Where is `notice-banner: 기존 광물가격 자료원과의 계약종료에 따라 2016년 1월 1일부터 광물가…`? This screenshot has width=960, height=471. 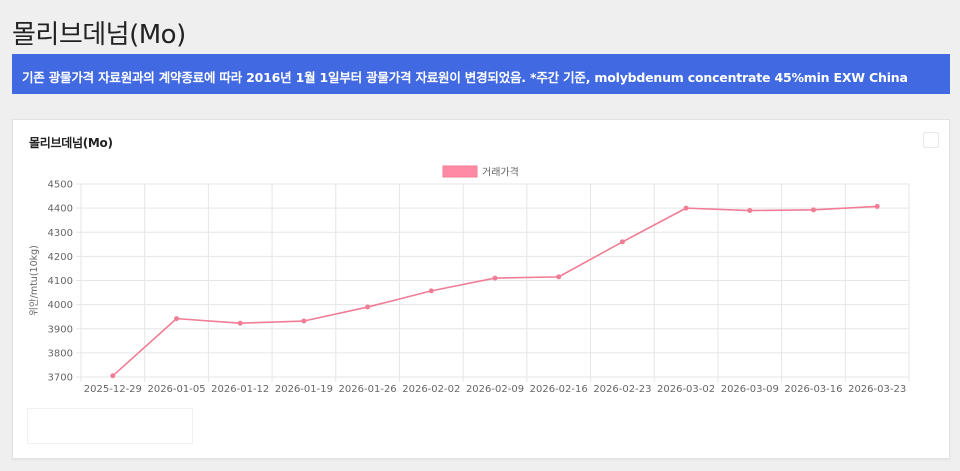 notice-banner: 기존 광물가격 자료원과의 계약종료에 따라 2016년 1월 1일부터 광물가… is located at coordinates (481, 74).